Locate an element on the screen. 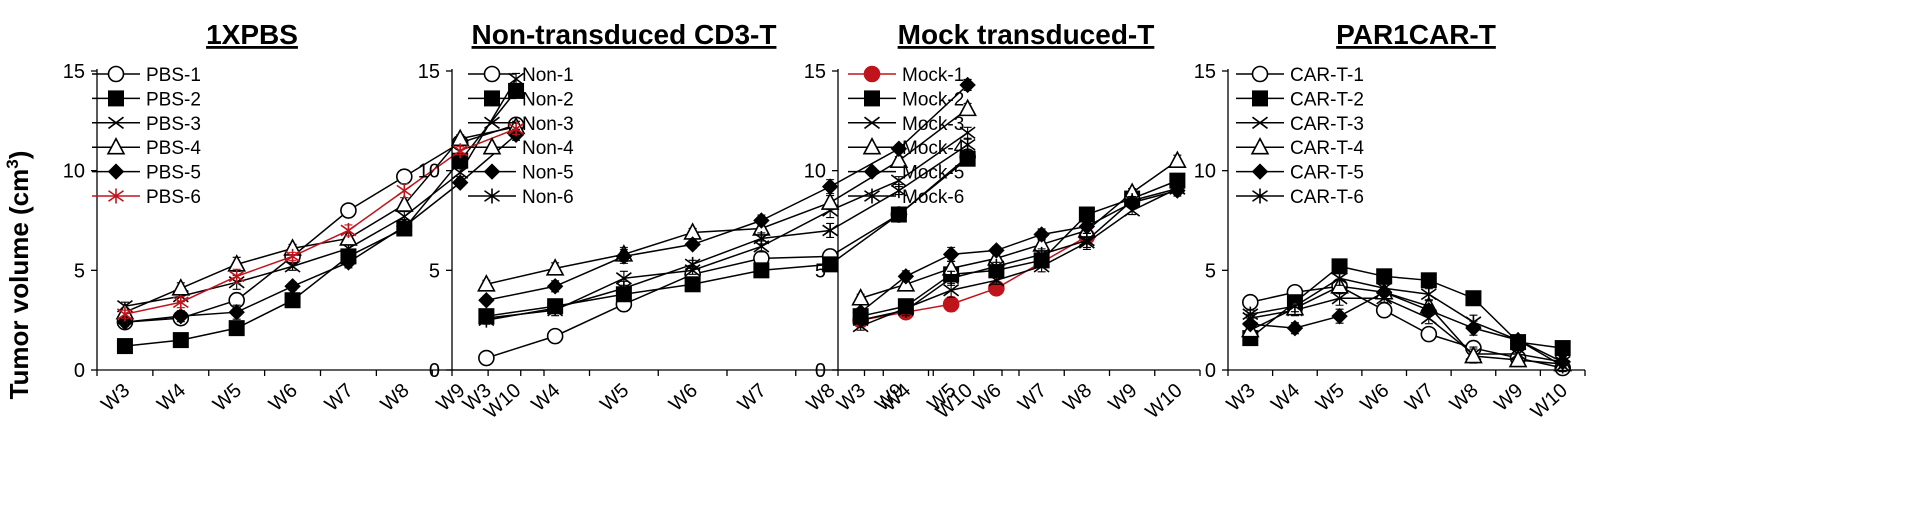 Image resolution: width=1920 pixels, height=525 pixels. legend-item: PBS-4 is located at coordinates (146, 147).